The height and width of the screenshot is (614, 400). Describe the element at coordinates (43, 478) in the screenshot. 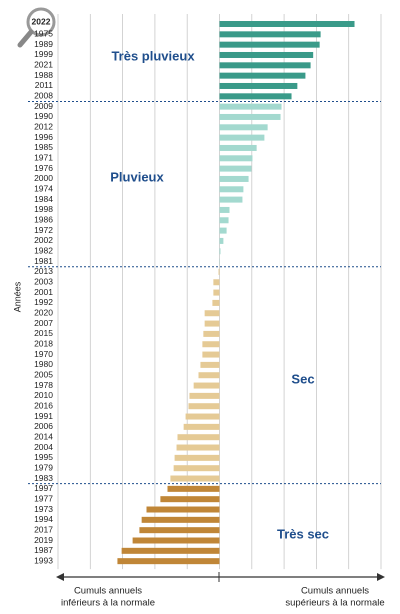

I see `category-label: 1983` at that location.